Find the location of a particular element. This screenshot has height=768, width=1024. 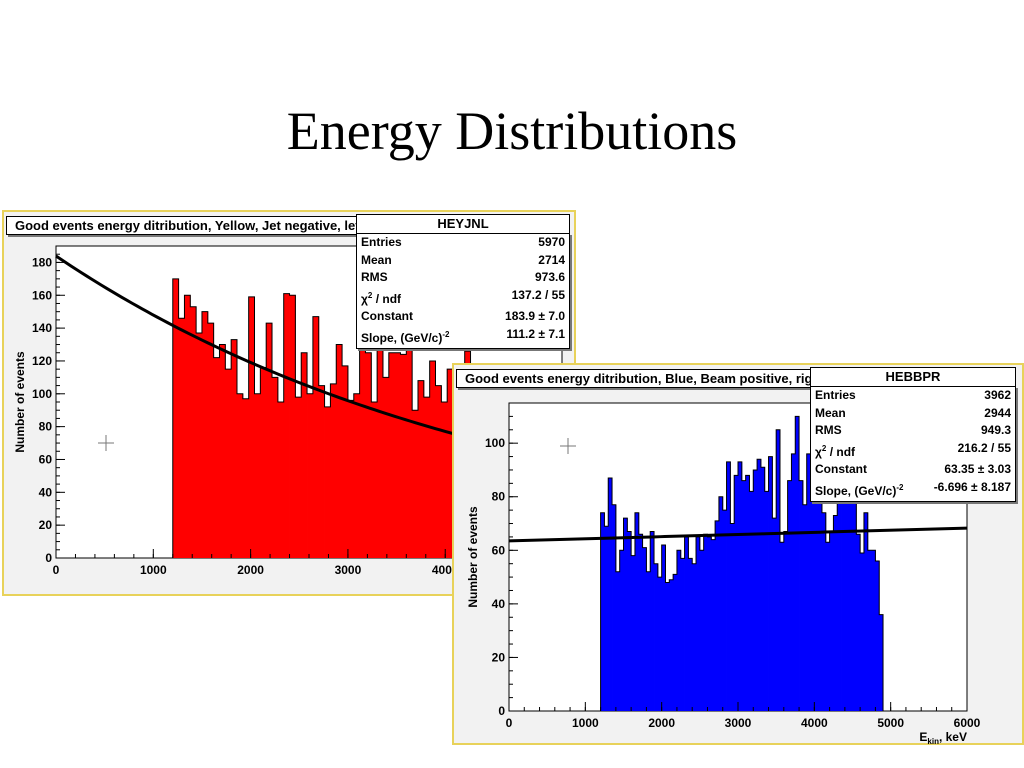

stats-label: Constant is located at coordinates (387, 316).